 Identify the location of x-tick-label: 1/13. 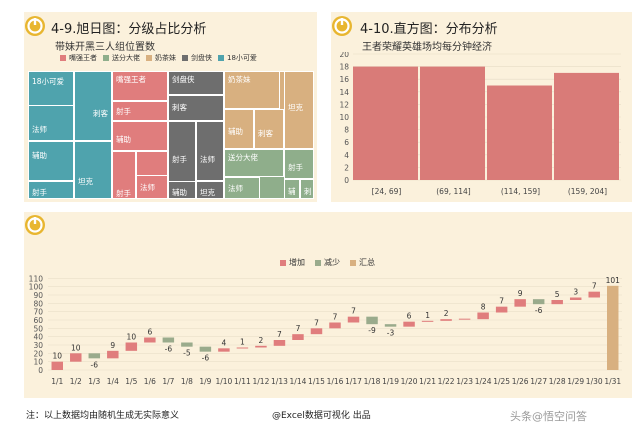
(279, 381).